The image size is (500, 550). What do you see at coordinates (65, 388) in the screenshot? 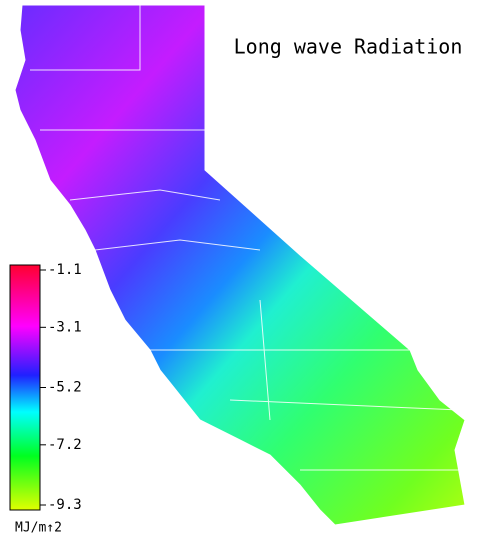
I see `colorbar-tick-label: -5.2` at bounding box center [65, 388].